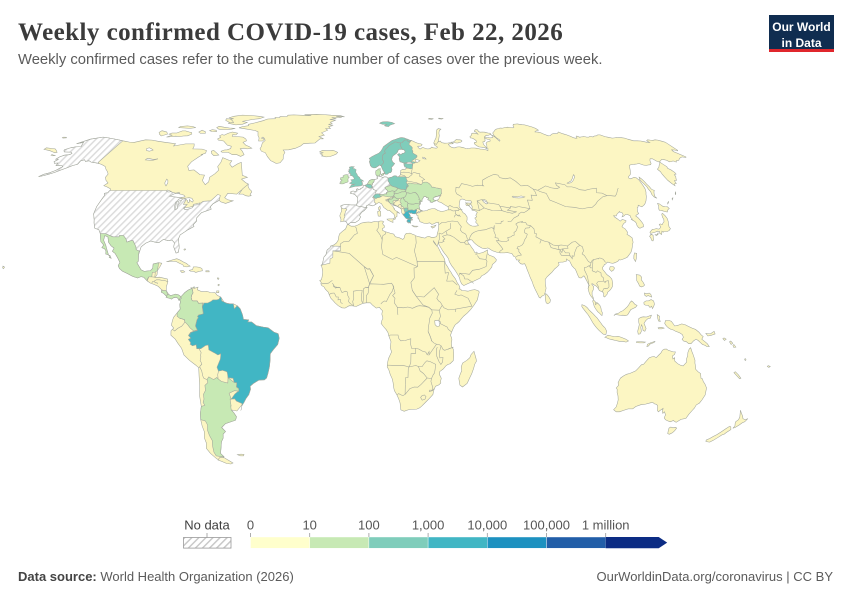  What do you see at coordinates (369, 525) in the screenshot?
I see `svg-text: 100` at bounding box center [369, 525].